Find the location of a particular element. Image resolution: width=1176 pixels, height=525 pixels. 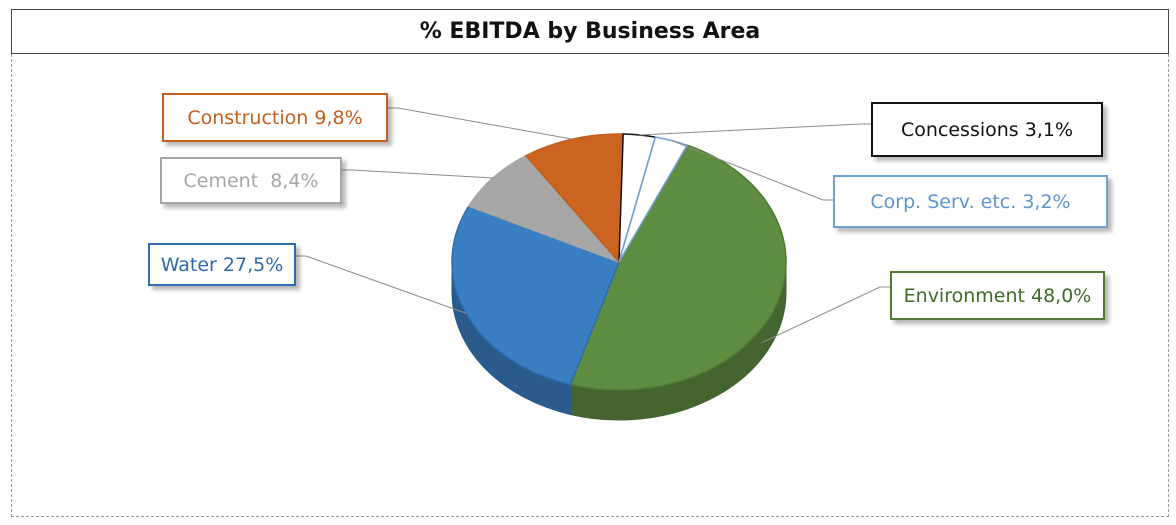

label-corp-serv: Corp. Serv. etc. 3,2% is located at coordinates (970, 201).